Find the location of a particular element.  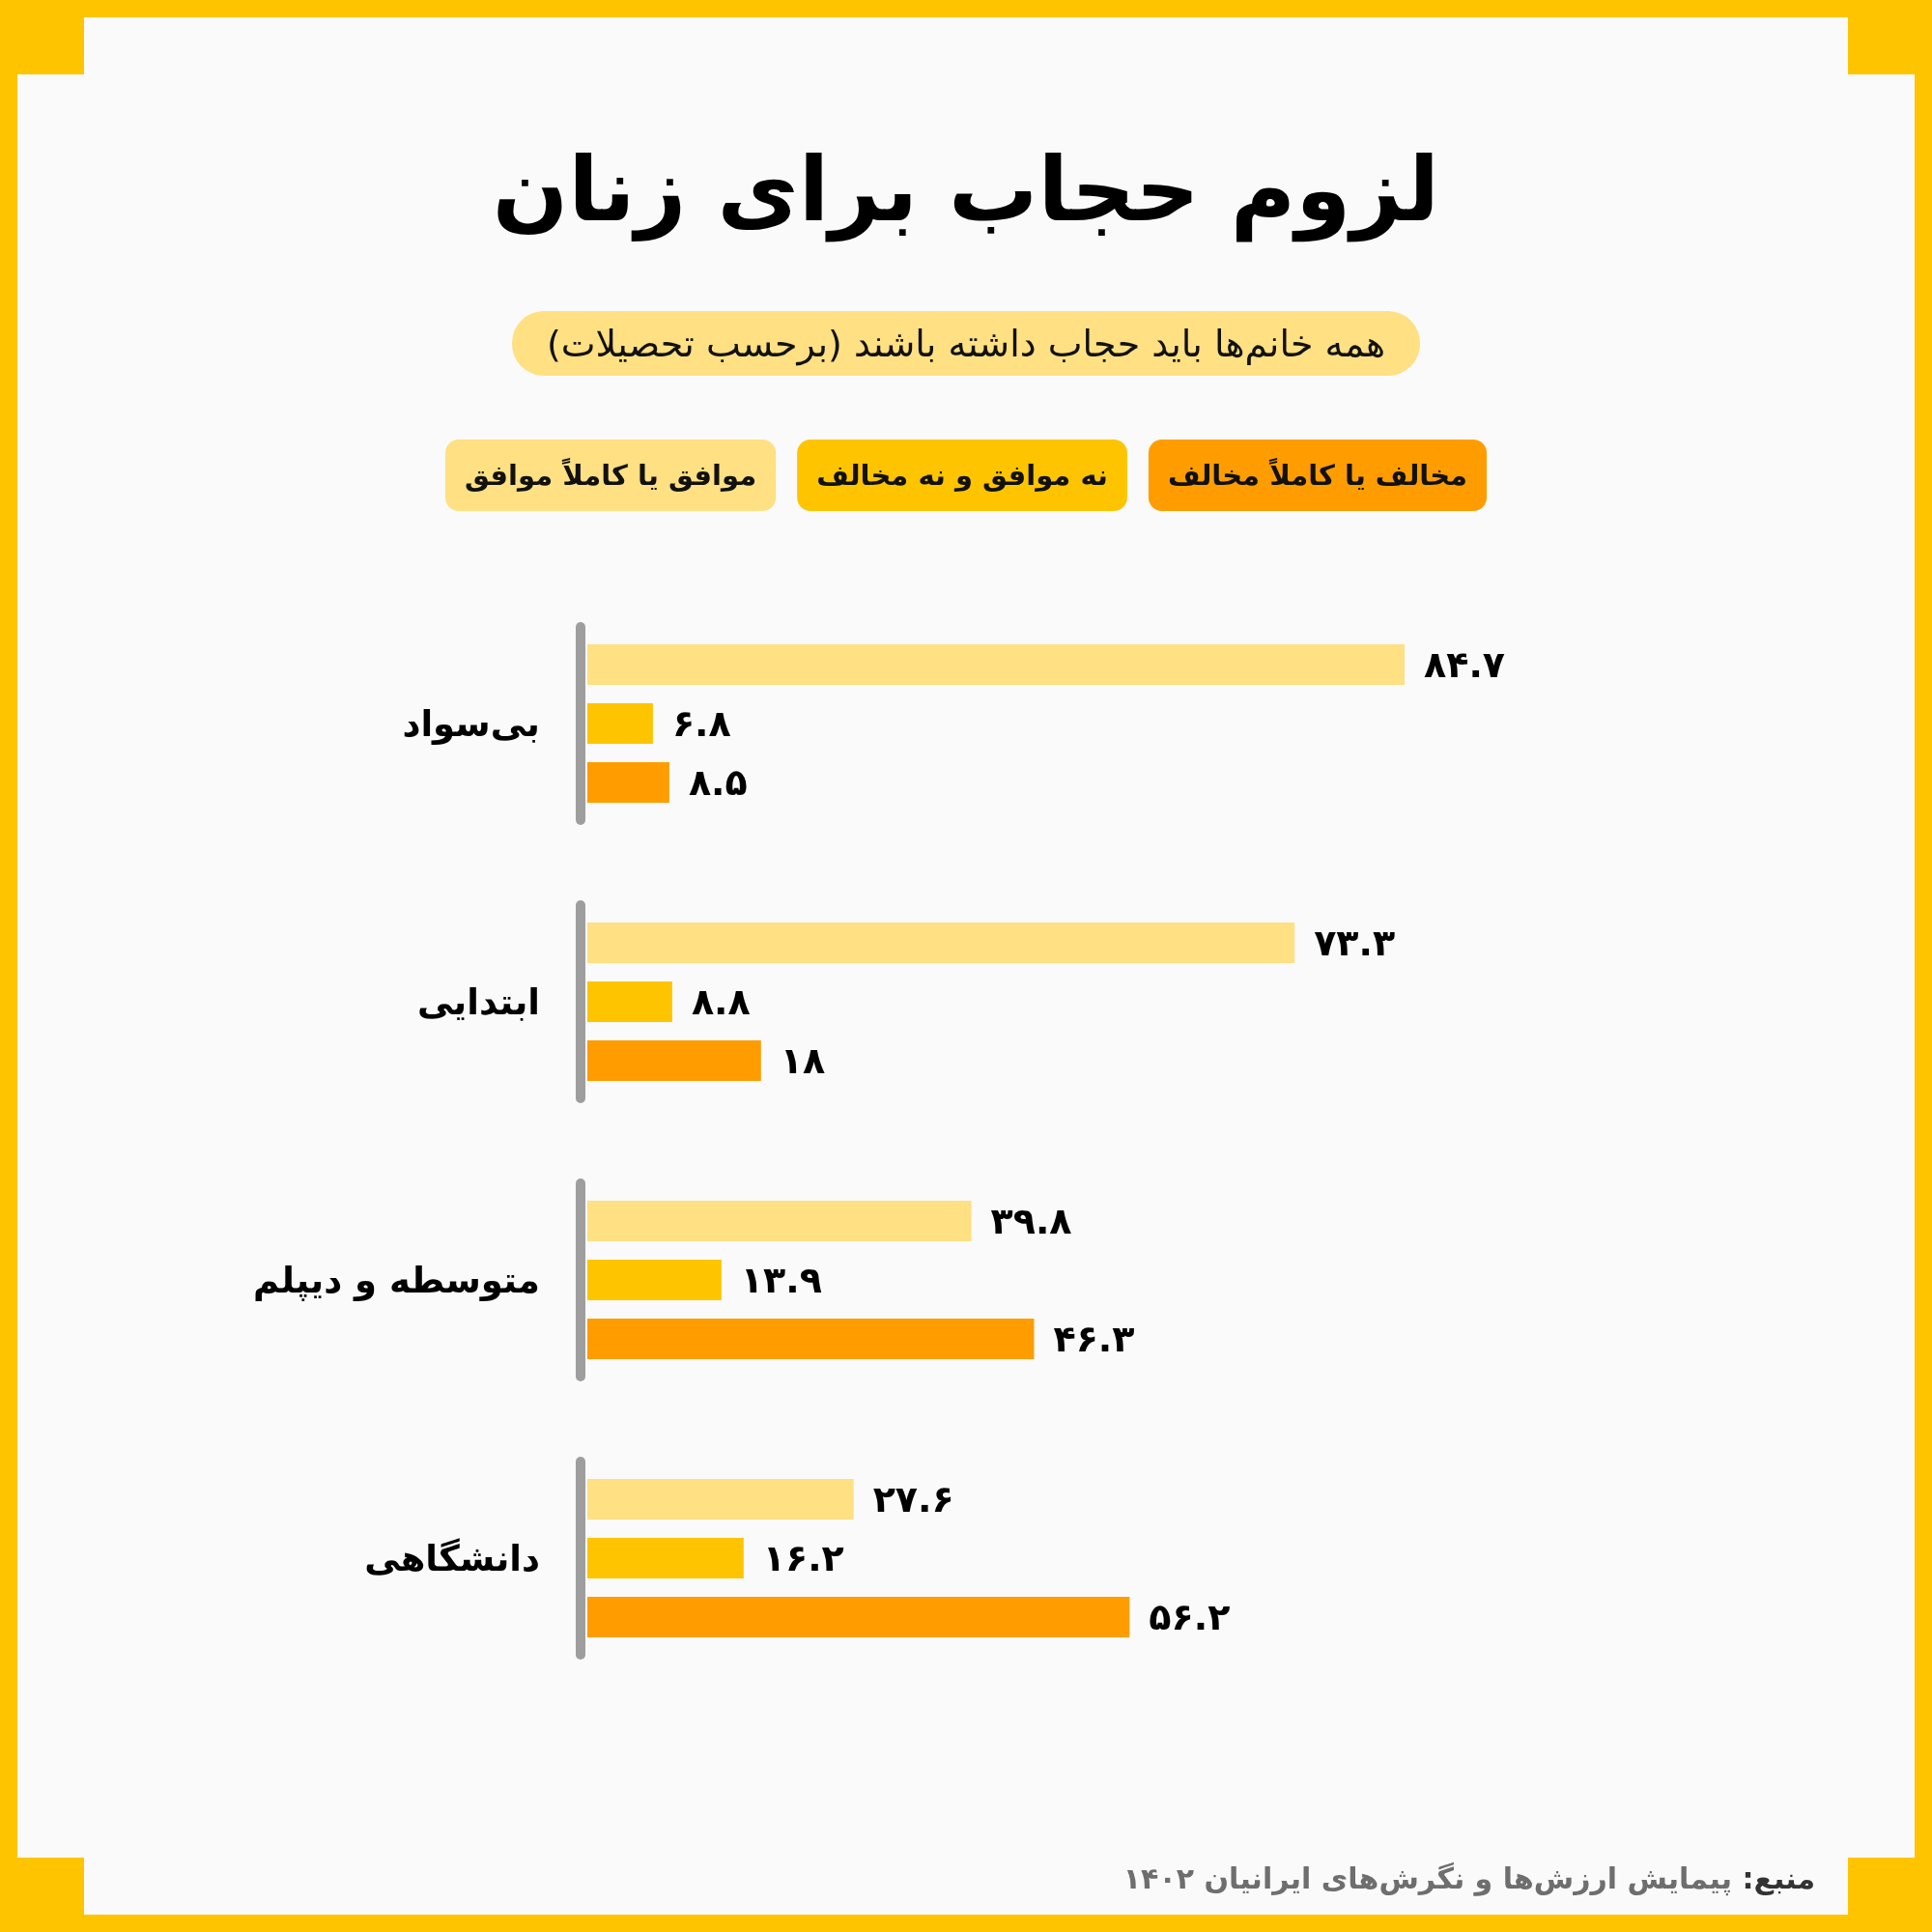

y-tick-label: متوسطه و دیپلم is located at coordinates (396, 1280).